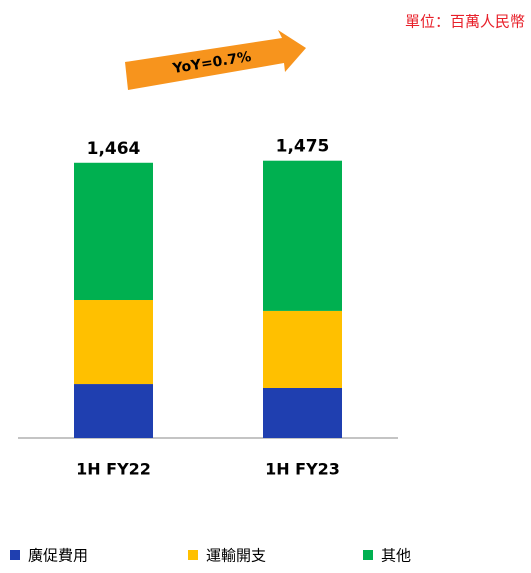  Describe the element at coordinates (465, 22) in the screenshot. I see `unit-note: 單位：百萬人民幣` at that location.